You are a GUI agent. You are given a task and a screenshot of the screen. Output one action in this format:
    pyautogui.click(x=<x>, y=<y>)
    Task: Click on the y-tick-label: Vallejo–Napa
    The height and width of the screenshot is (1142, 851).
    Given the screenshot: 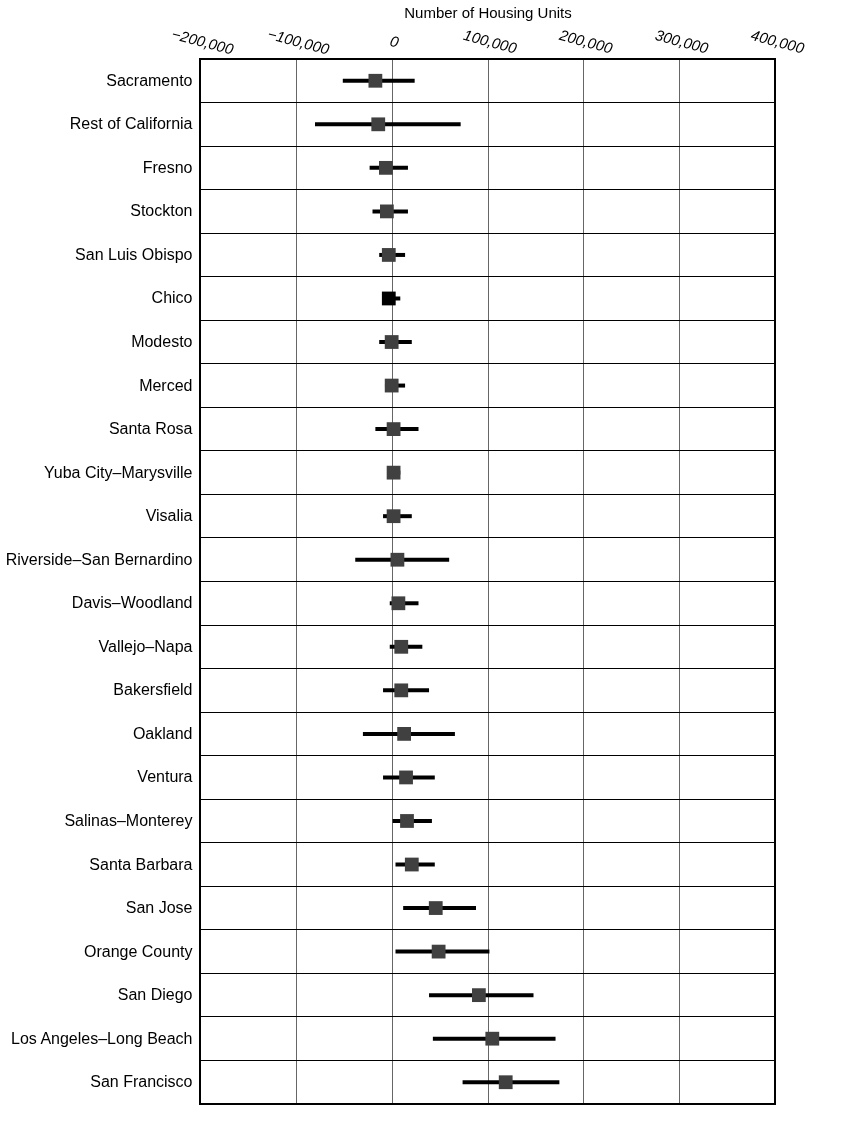 What is the action you would take?
    pyautogui.click(x=145, y=646)
    